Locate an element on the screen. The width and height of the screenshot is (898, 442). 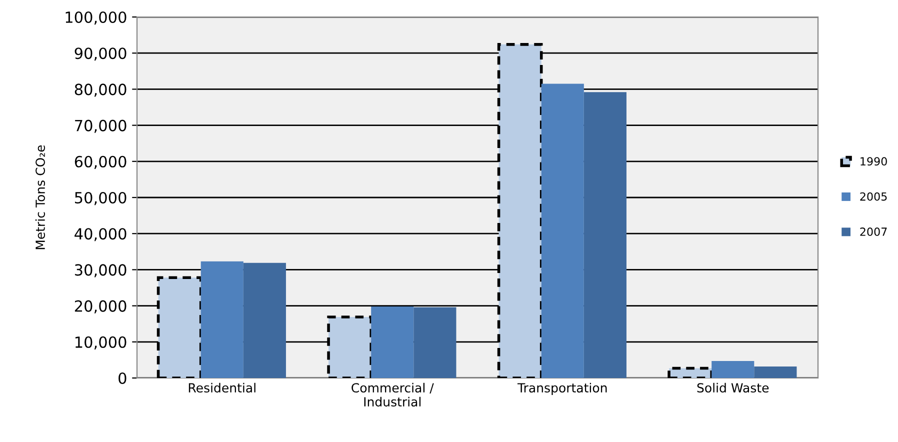
y-tick-label: 10,000 is located at coordinates (101, 343).